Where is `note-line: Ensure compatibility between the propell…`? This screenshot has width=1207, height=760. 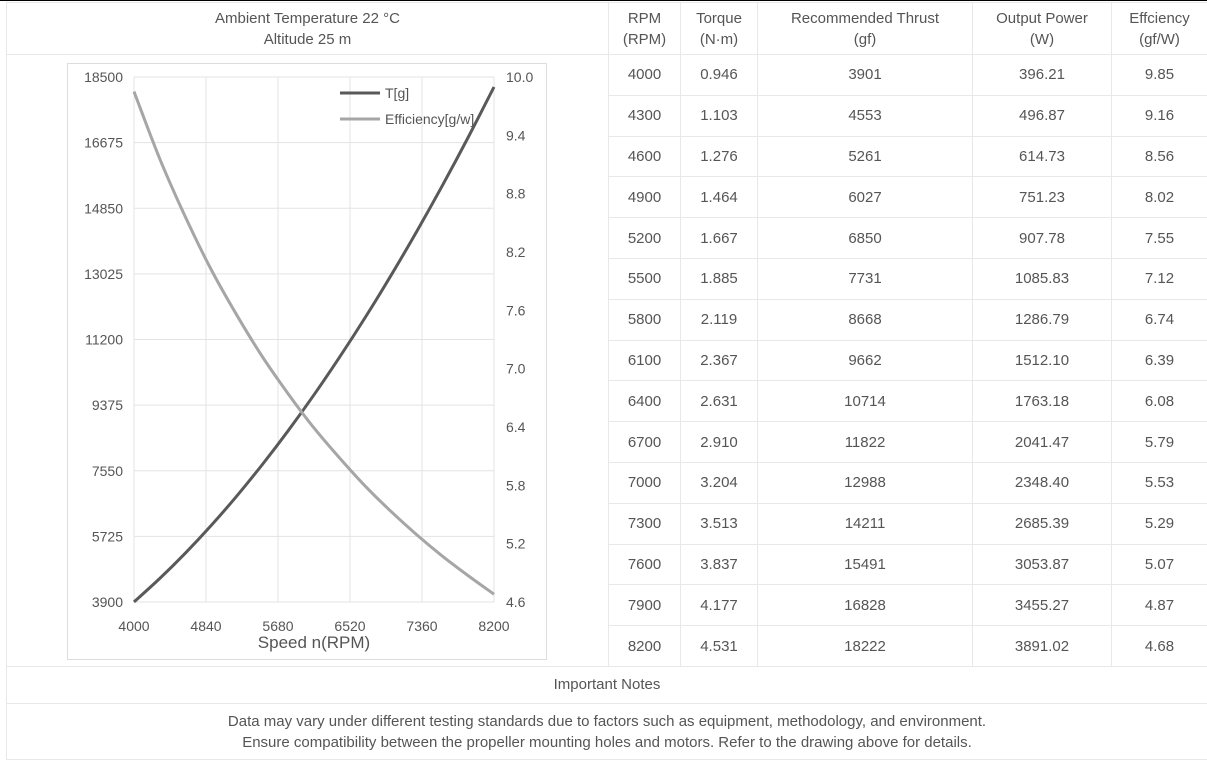
note-line: Ensure compatibility between the propell… is located at coordinates (607, 742).